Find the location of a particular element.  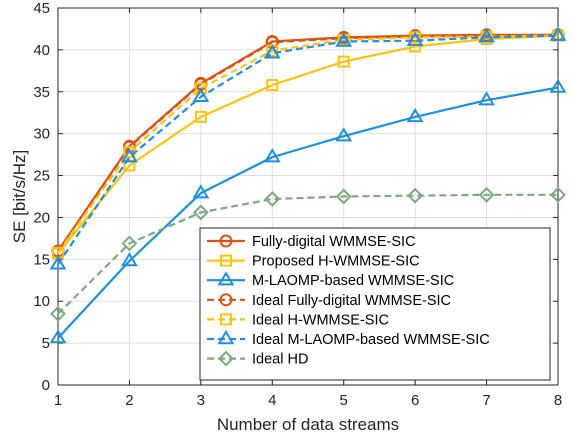

legend-entry: Ideal H-WMMSE-SIC is located at coordinates (298, 320).